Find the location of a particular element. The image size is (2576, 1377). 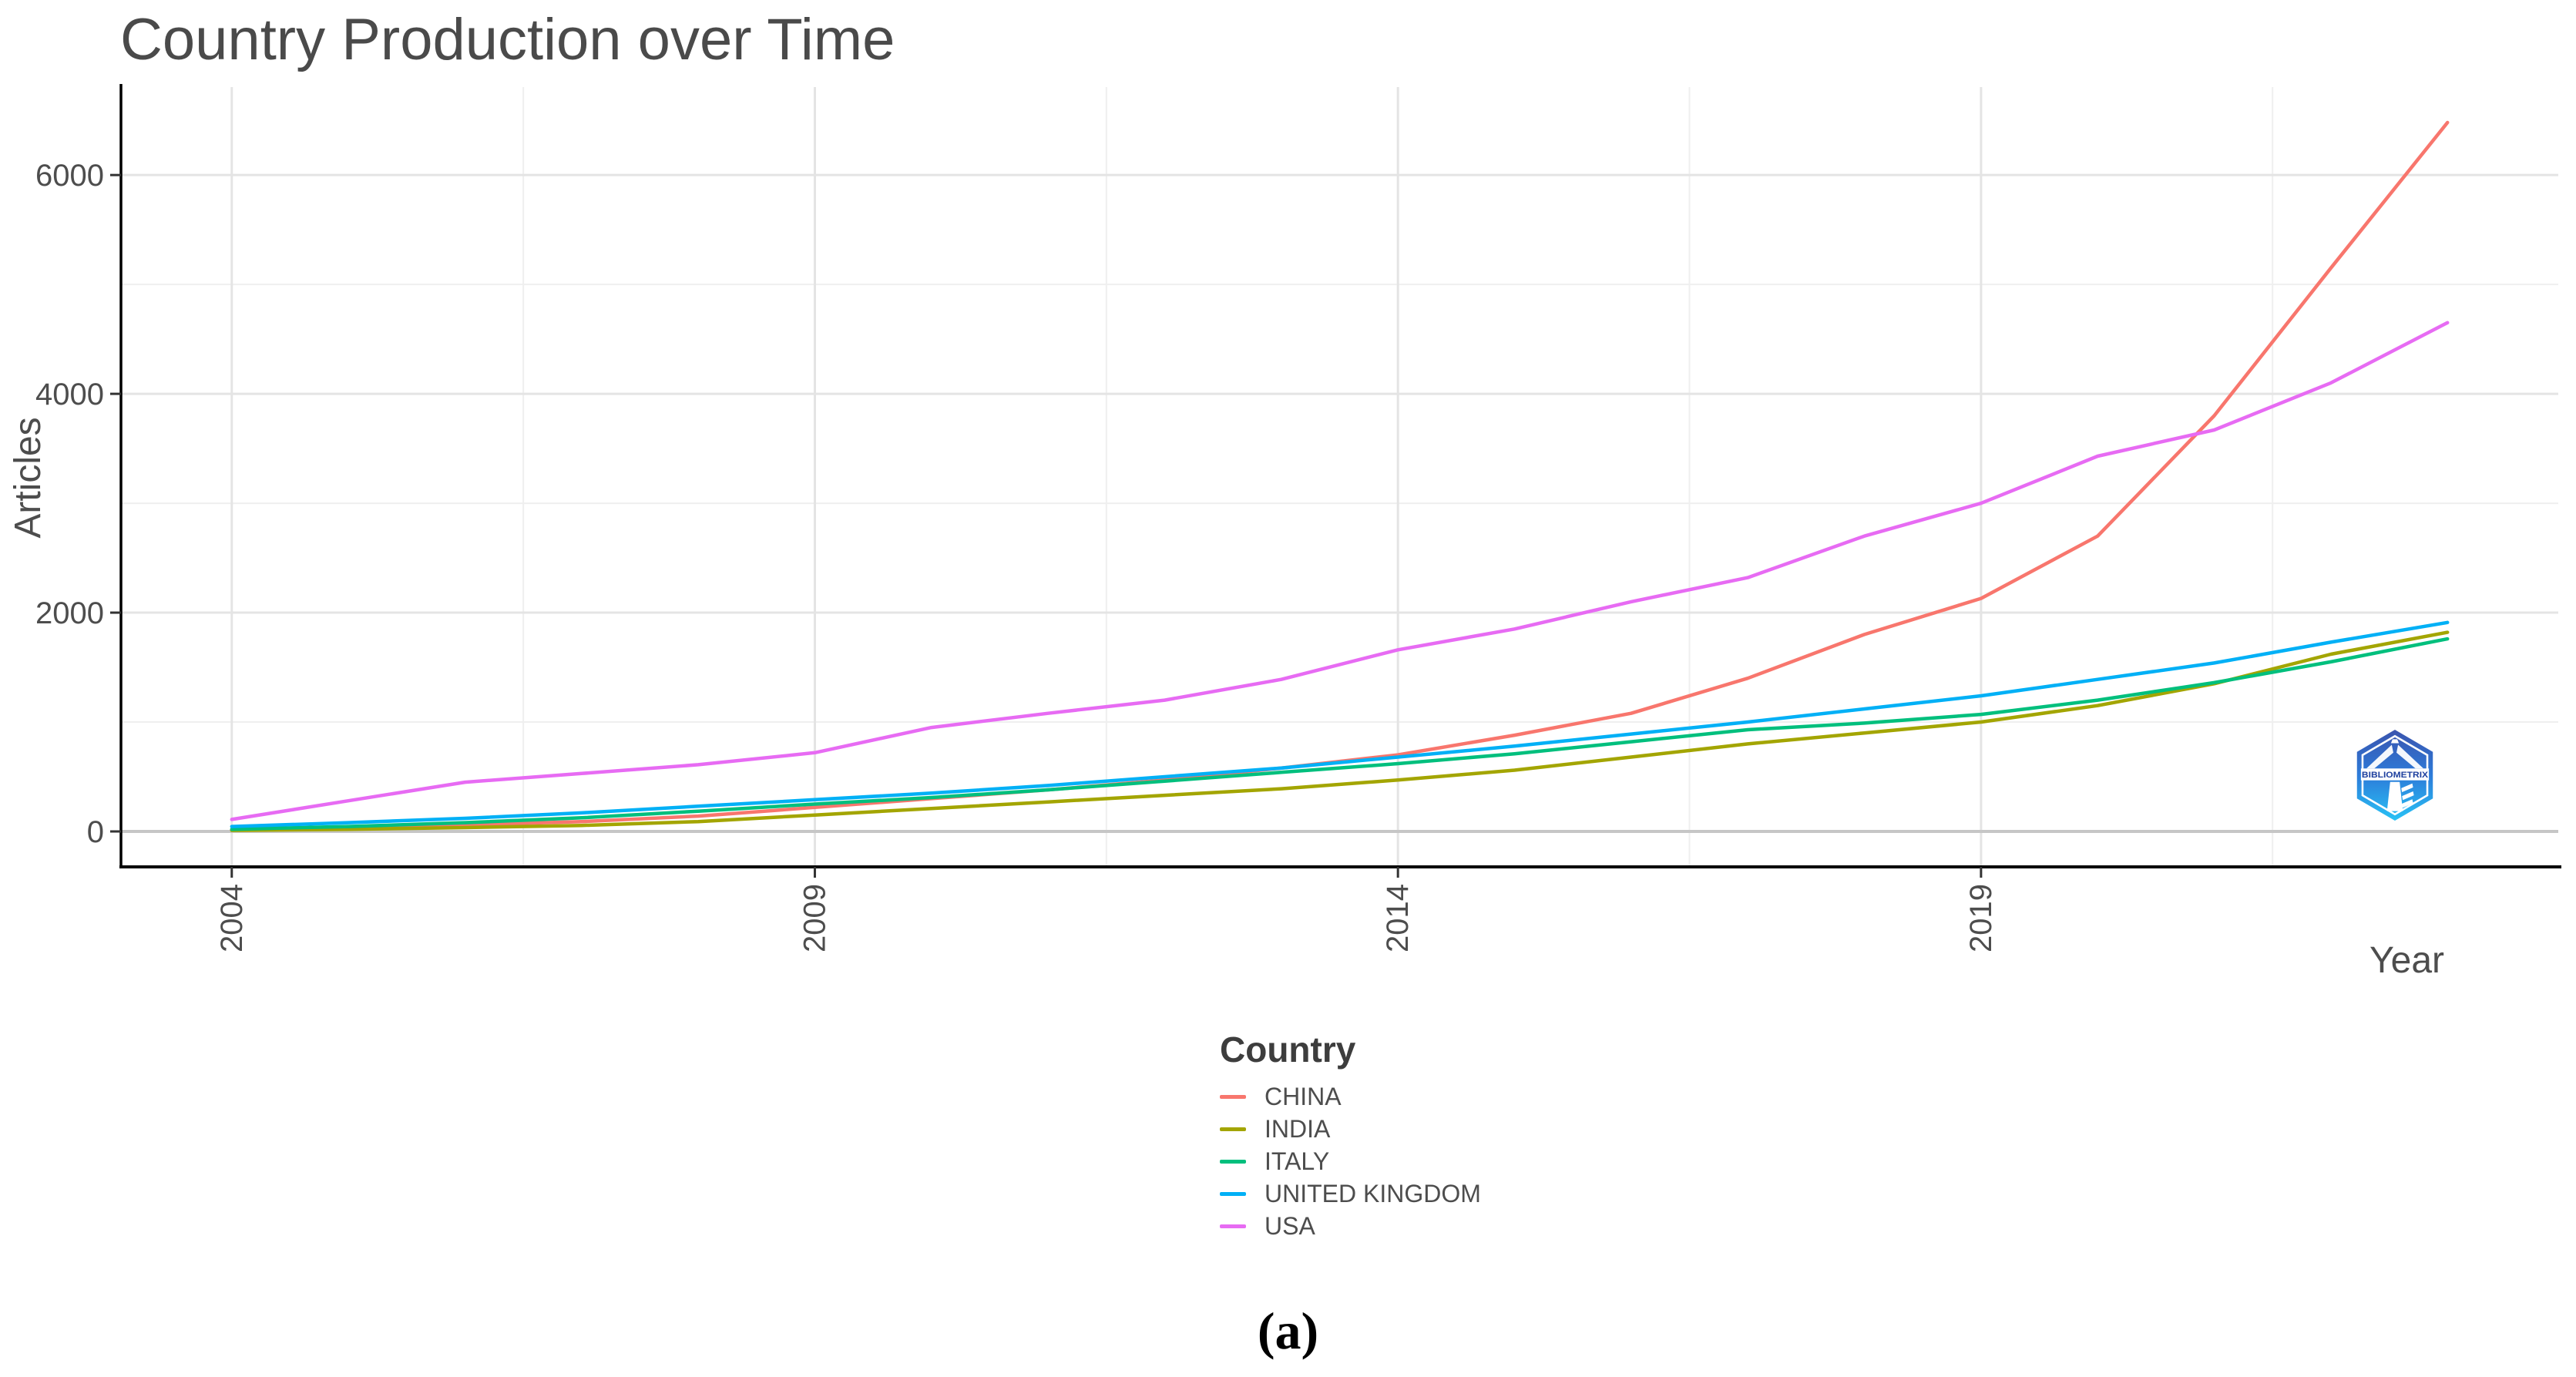

legend-item-italy: ITALY is located at coordinates (1350, 1161).